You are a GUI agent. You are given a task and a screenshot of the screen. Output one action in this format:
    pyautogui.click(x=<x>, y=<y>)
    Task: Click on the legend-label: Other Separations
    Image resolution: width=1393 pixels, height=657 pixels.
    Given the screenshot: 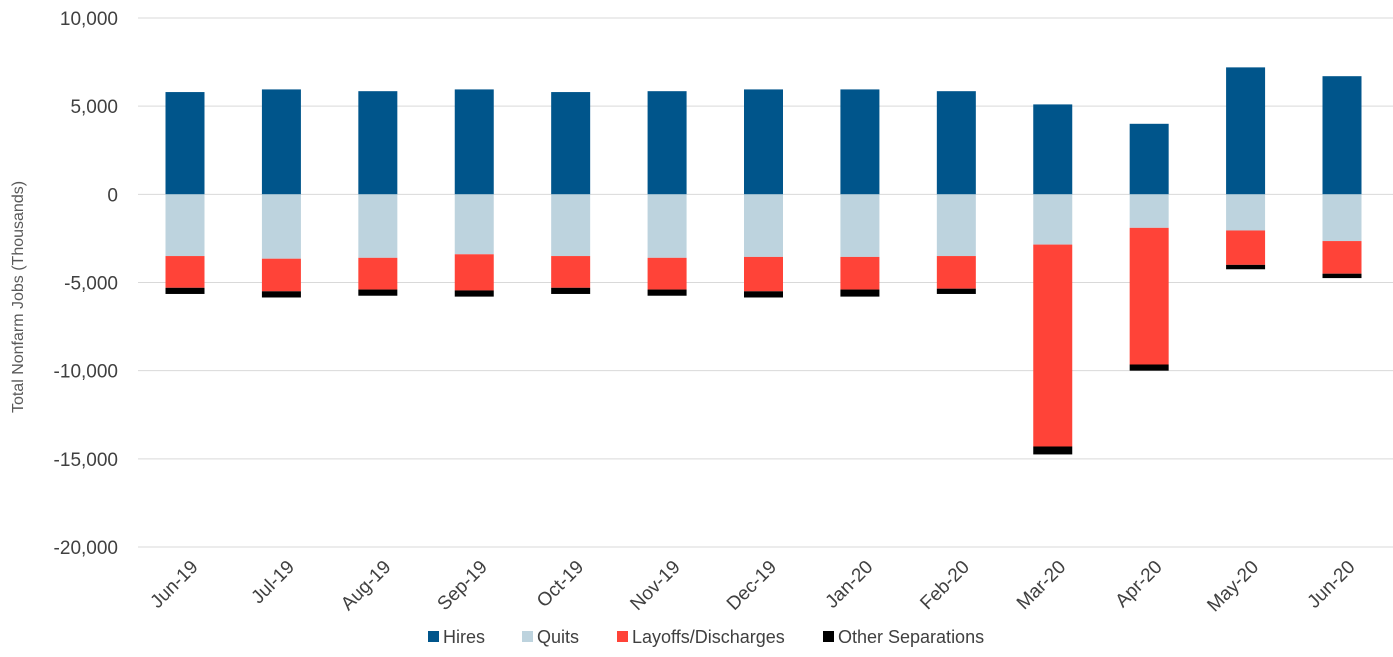 What is the action you would take?
    pyautogui.click(x=911, y=637)
    